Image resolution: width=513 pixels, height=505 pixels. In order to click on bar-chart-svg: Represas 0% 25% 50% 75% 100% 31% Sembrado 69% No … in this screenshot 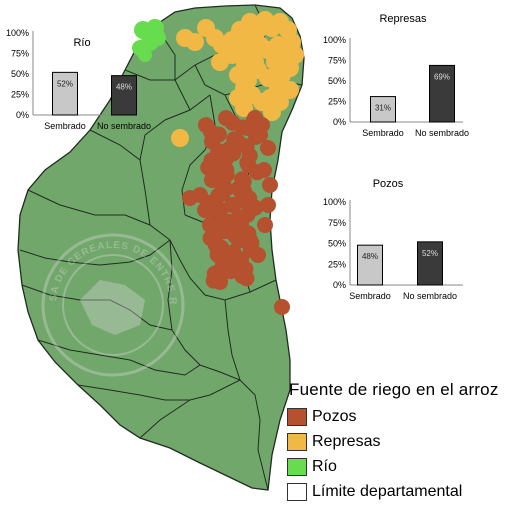, I will do `click(396, 75)`.